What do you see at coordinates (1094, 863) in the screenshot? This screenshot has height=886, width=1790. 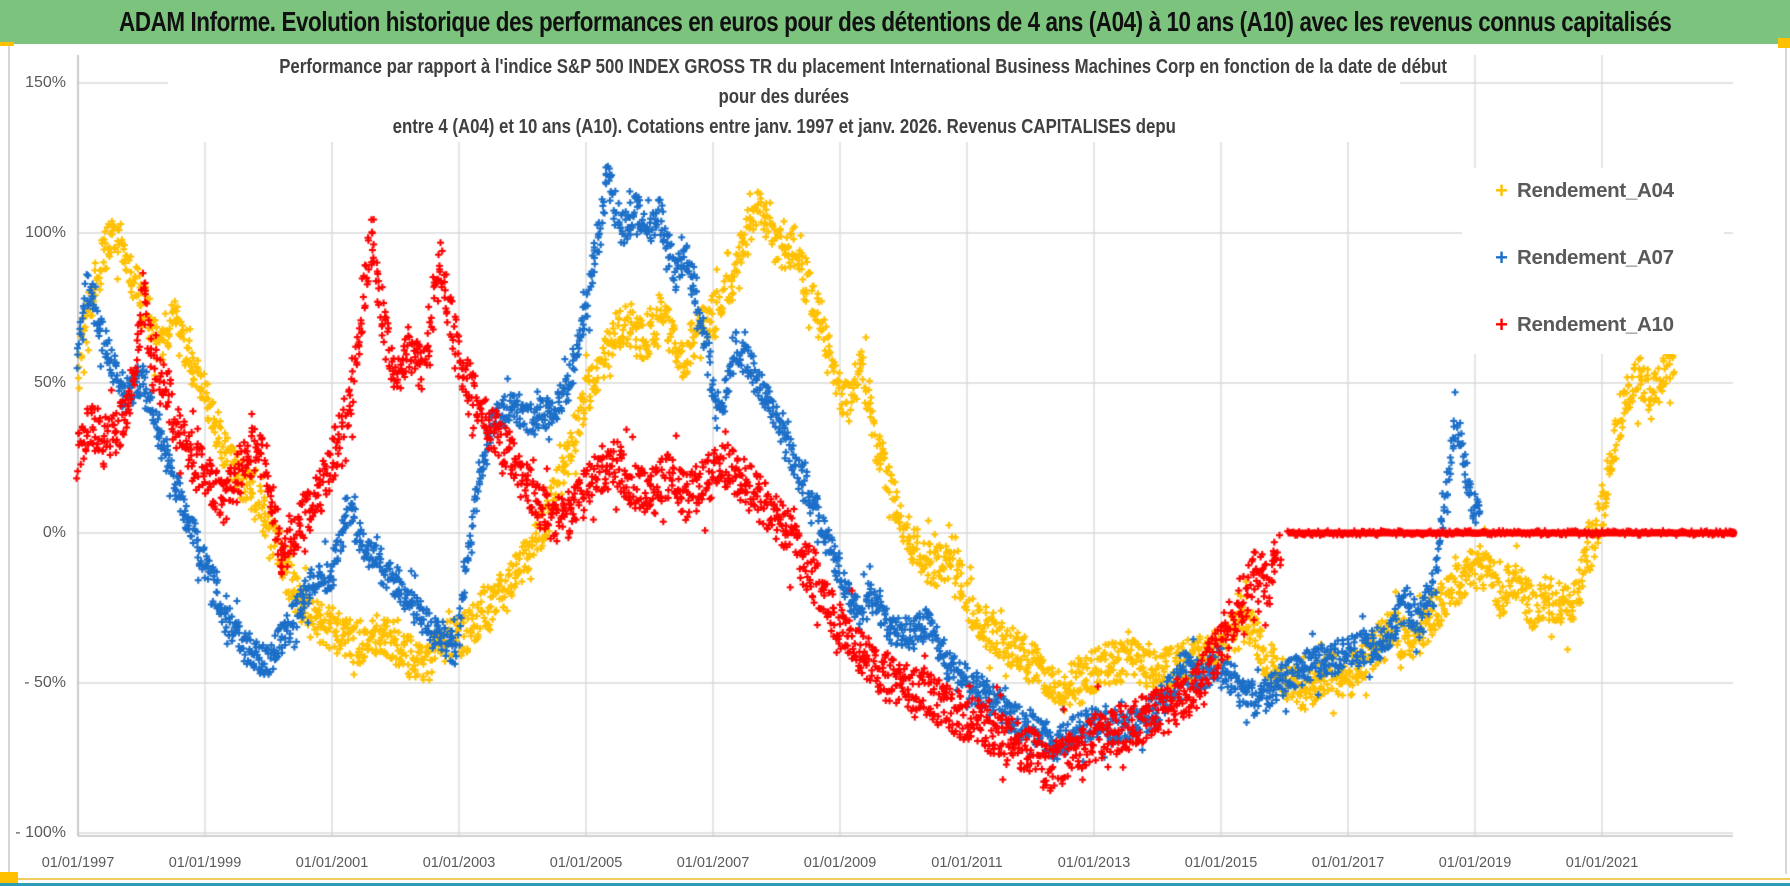 I see `x-axis-tick-label: 01/01/2013` at bounding box center [1094, 863].